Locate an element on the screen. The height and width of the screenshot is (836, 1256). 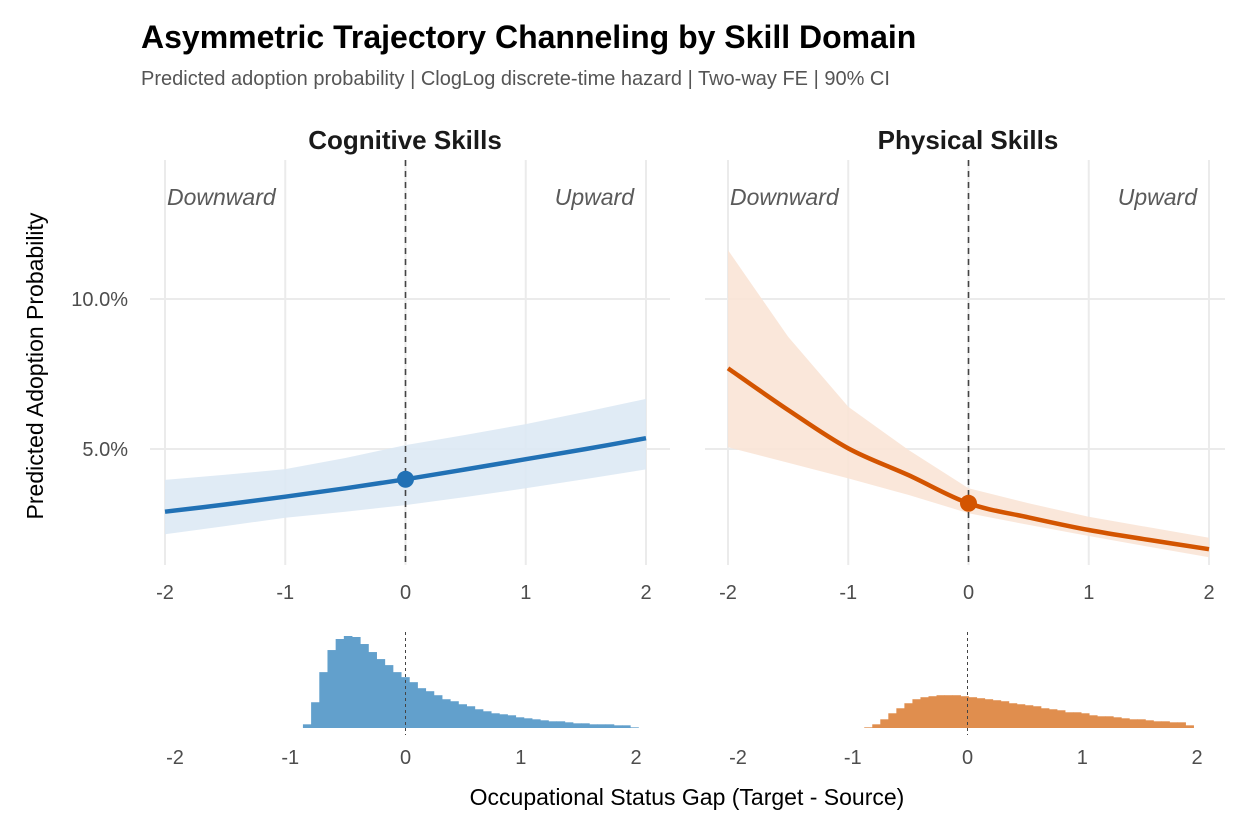
y-tick-label: 5.0% is located at coordinates (105, 450).